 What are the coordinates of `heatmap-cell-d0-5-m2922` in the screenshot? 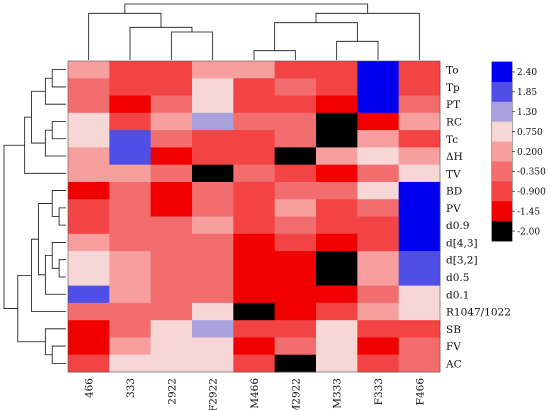 It's located at (295, 277).